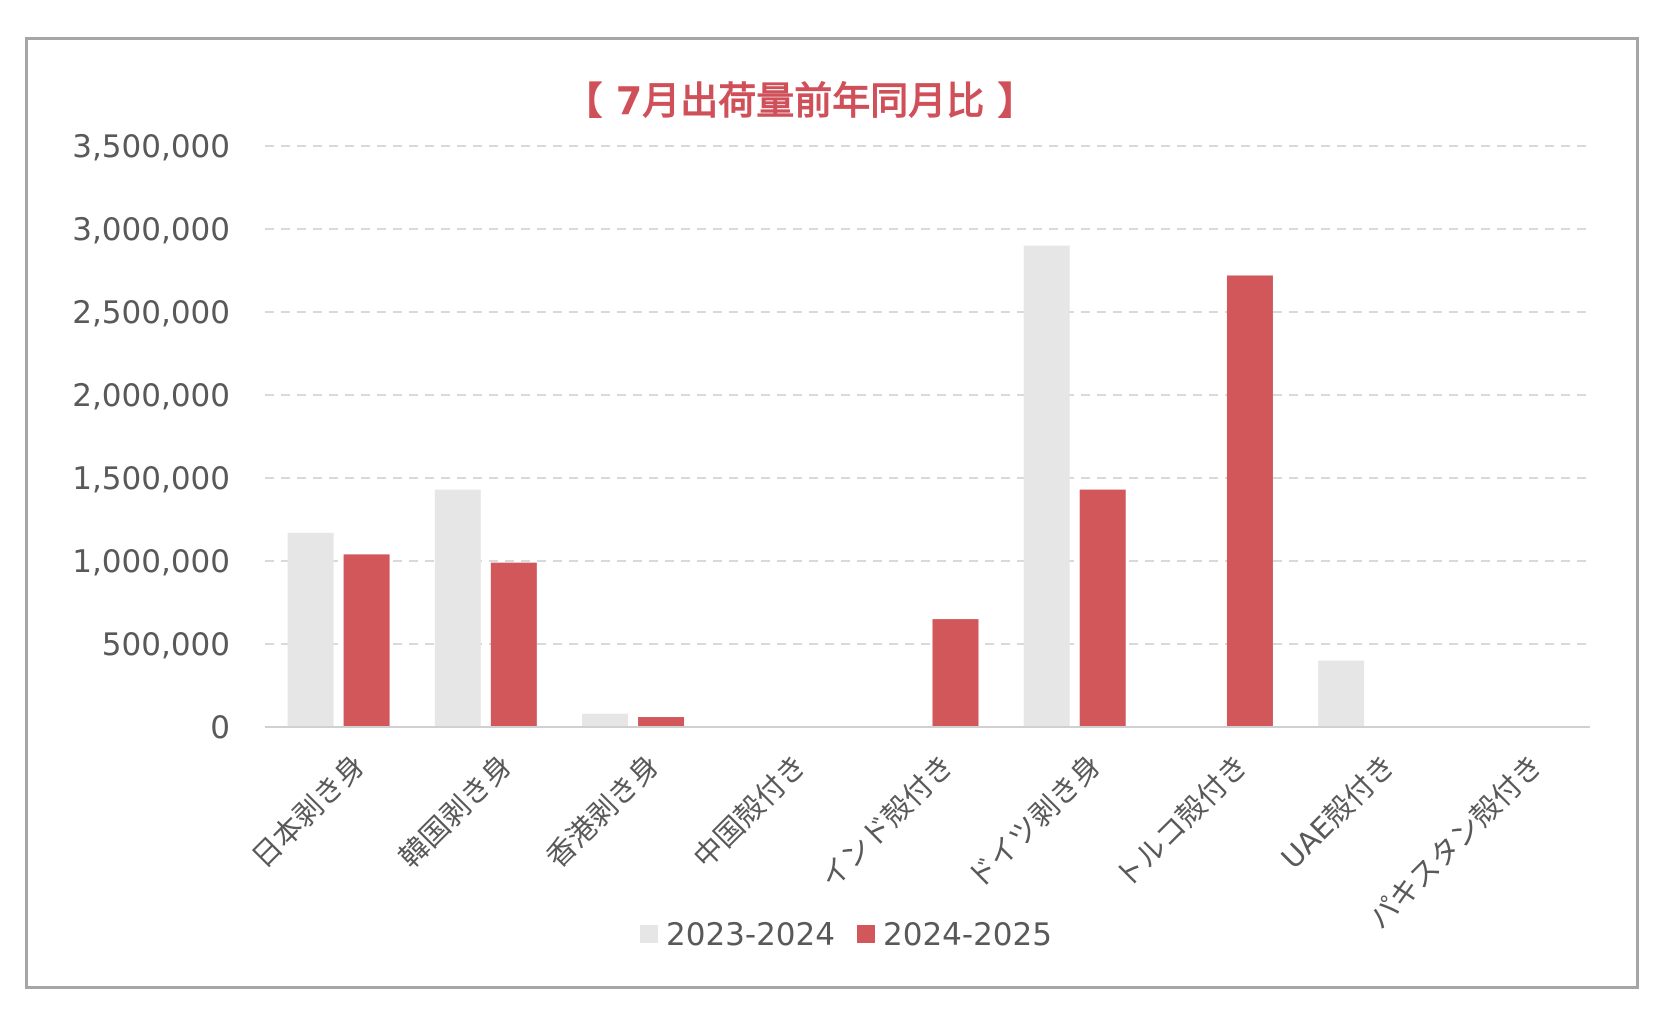 This screenshot has width=1658, height=1018. I want to click on x-tick-label: 韓国剥き身, so click(455, 811).